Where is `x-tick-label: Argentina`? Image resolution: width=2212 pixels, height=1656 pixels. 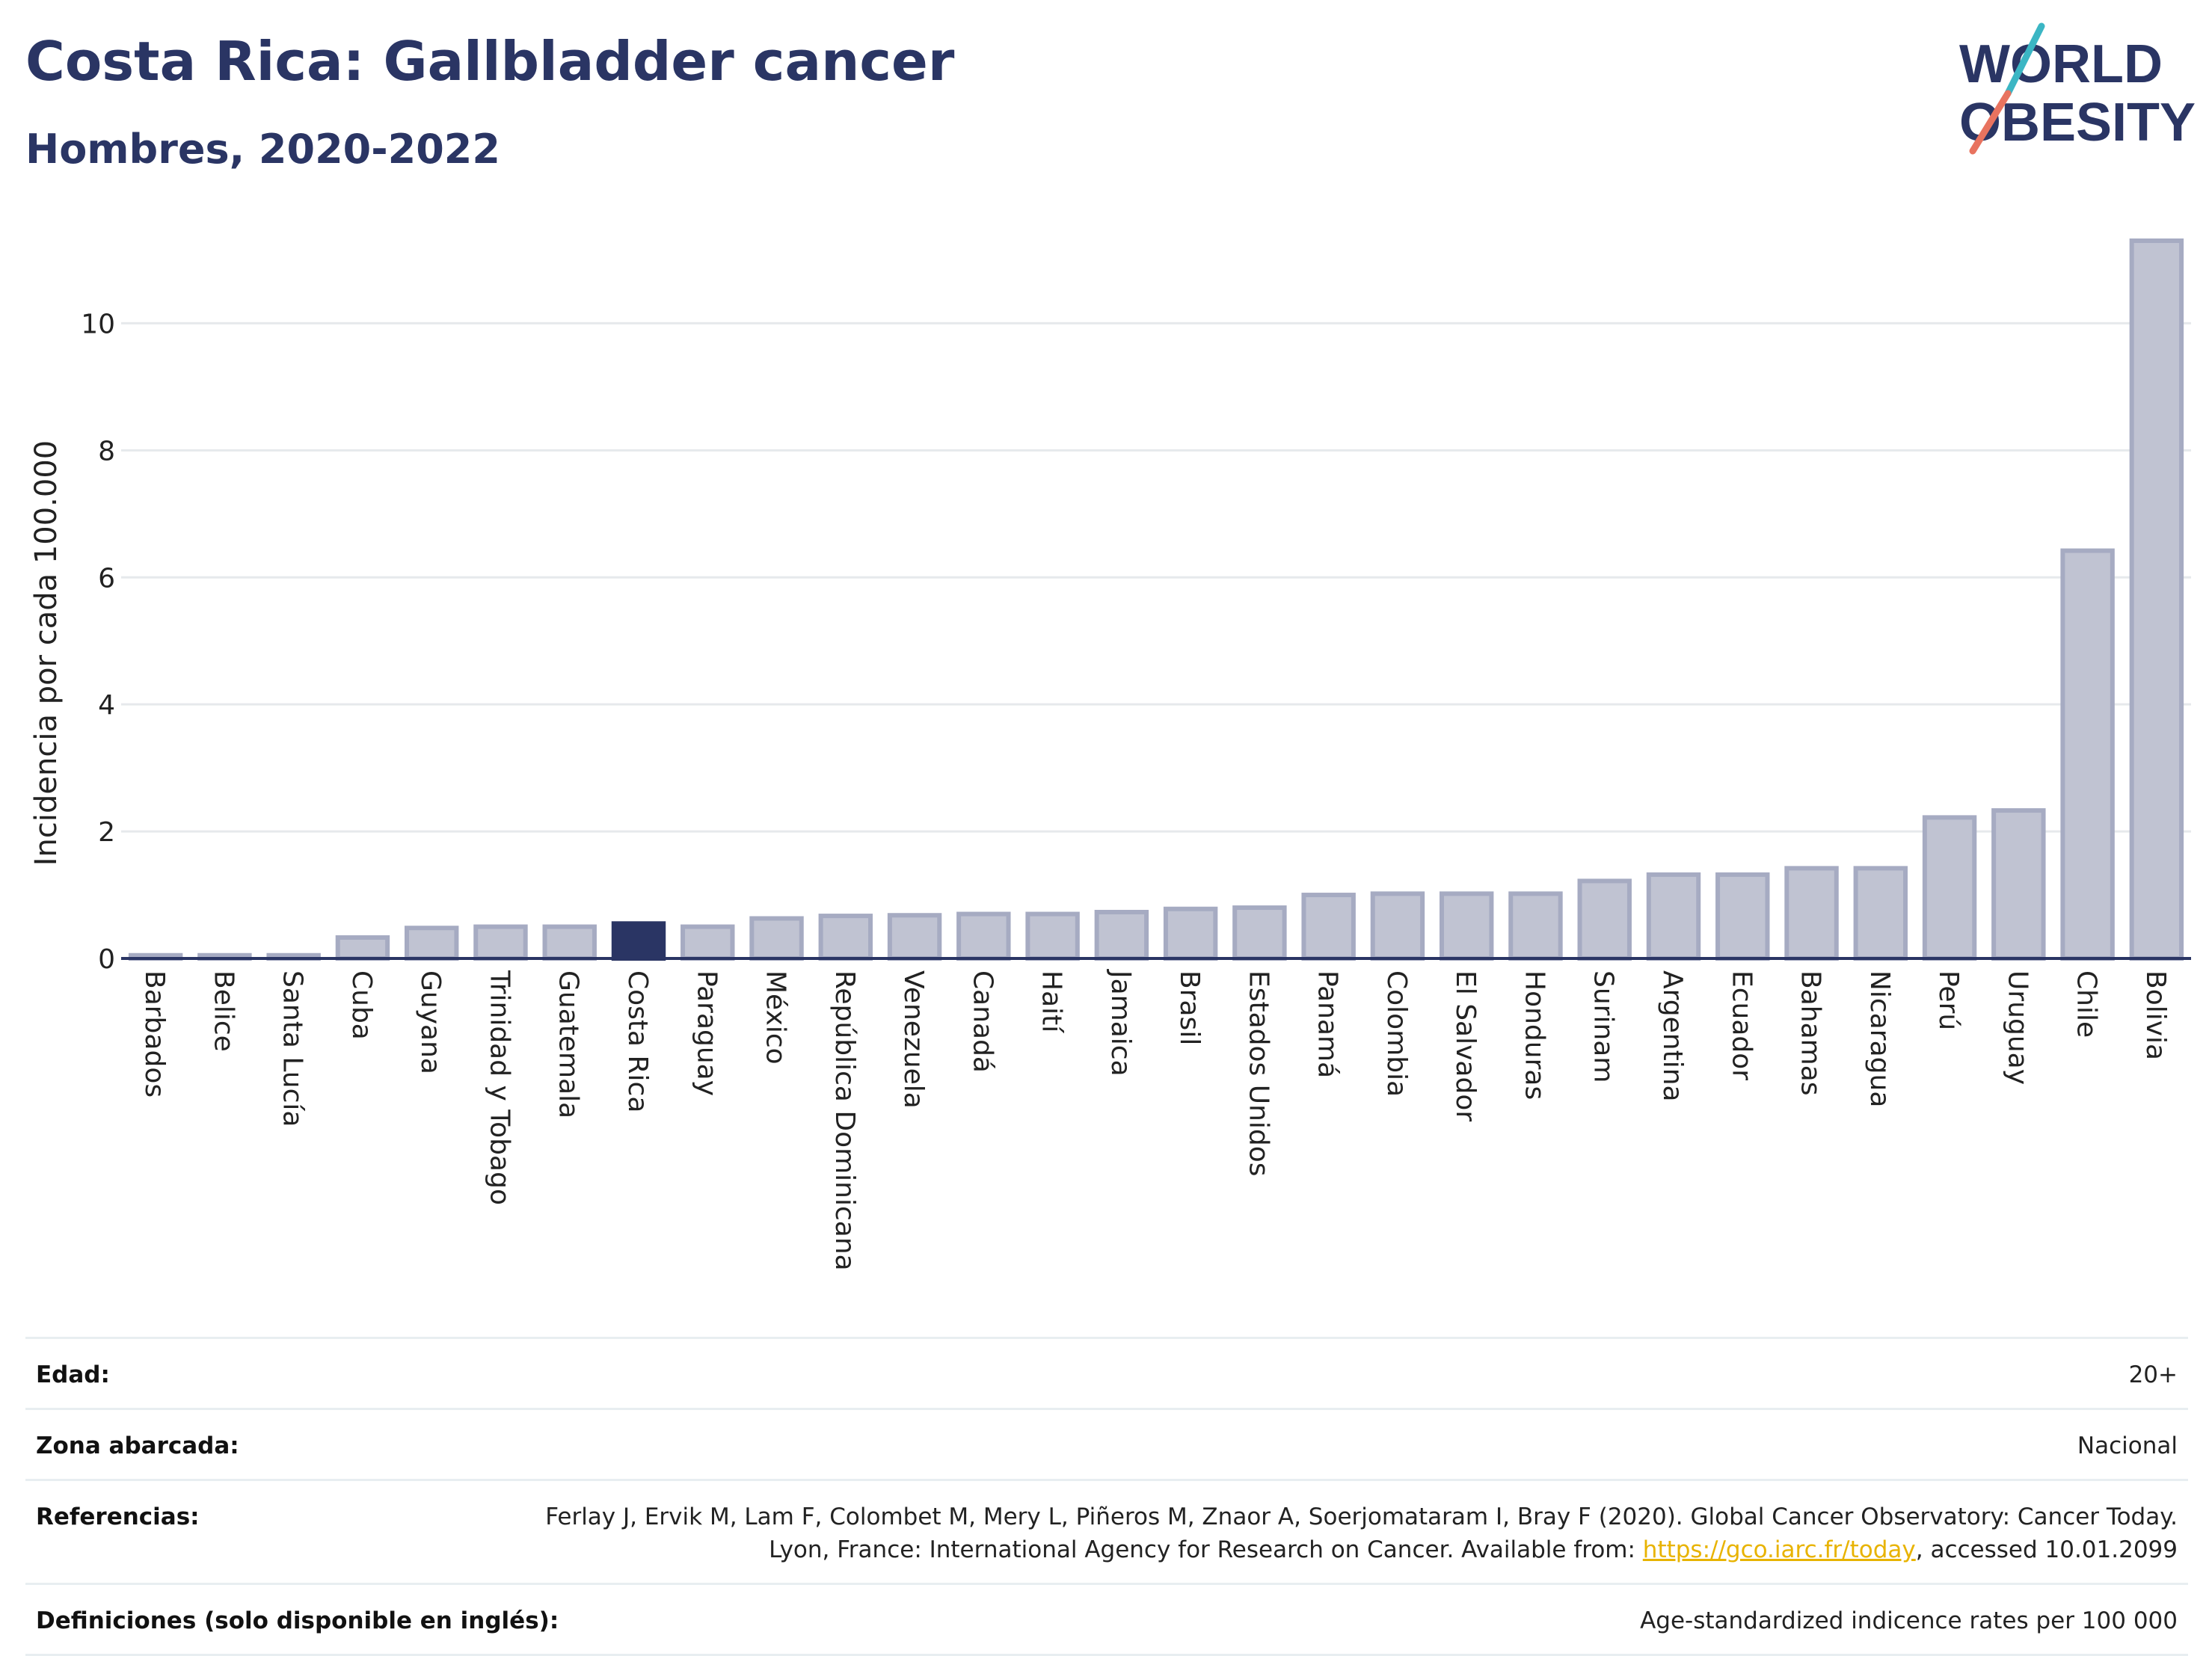
x-tick-label: Argentina is located at coordinates (1672, 1036).